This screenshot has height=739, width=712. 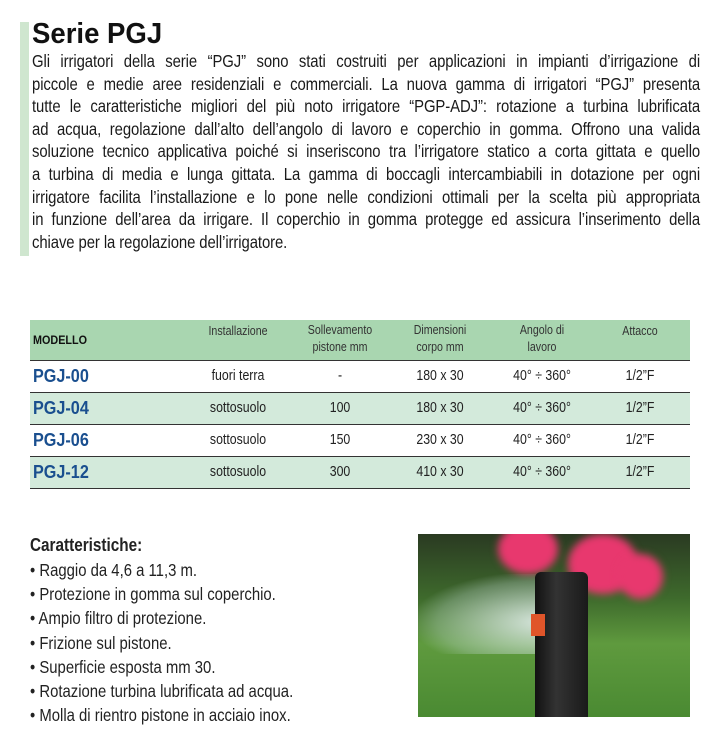 I want to click on feature-item: • Superficie esposta mm 30., so click(x=161, y=667).